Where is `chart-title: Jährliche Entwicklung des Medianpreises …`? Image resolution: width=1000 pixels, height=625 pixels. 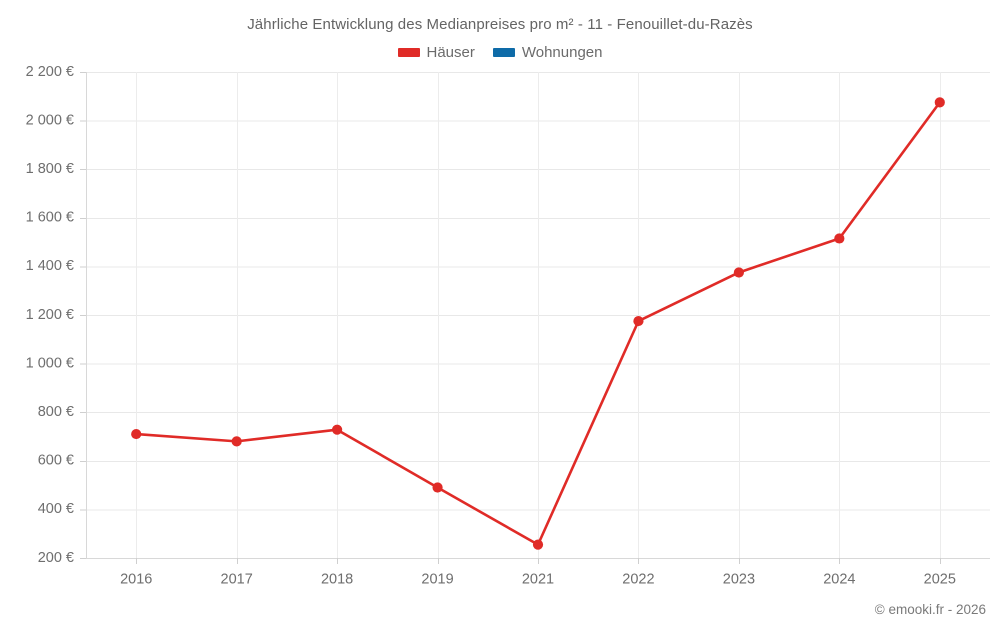 chart-title: Jährliche Entwicklung des Medianpreises … is located at coordinates (500, 24).